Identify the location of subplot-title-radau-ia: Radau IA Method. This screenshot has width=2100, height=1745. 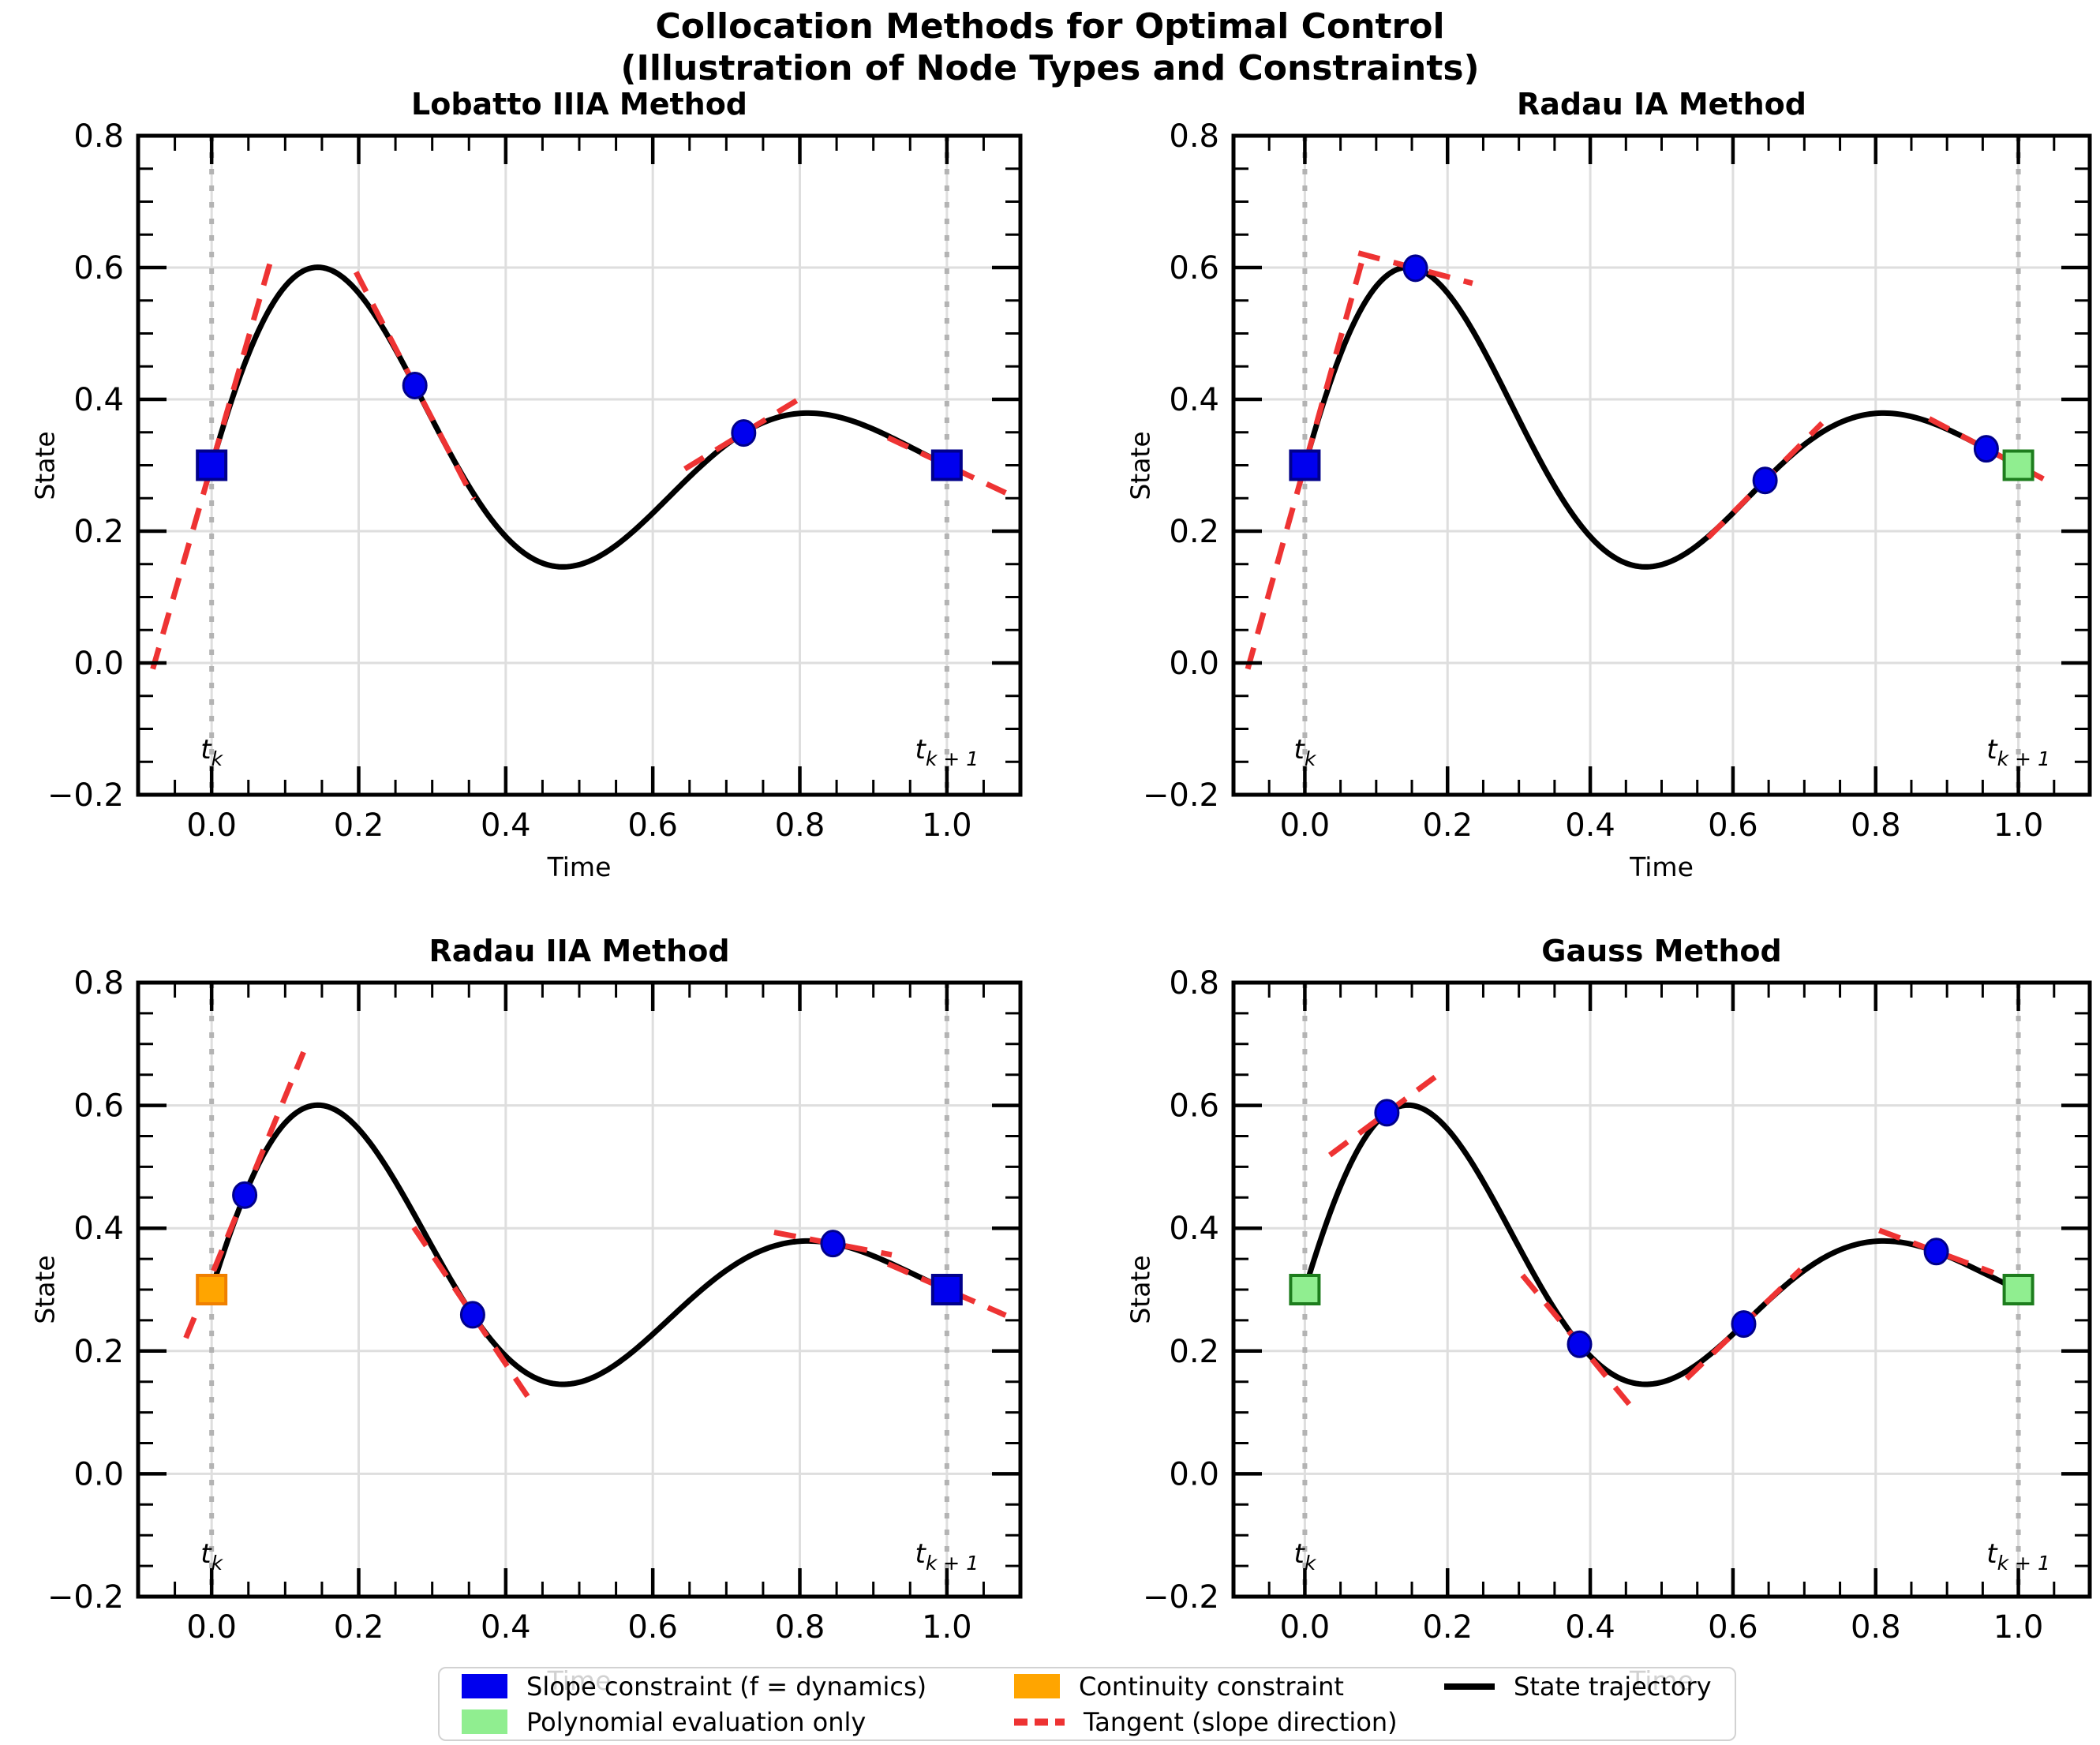
(1661, 104).